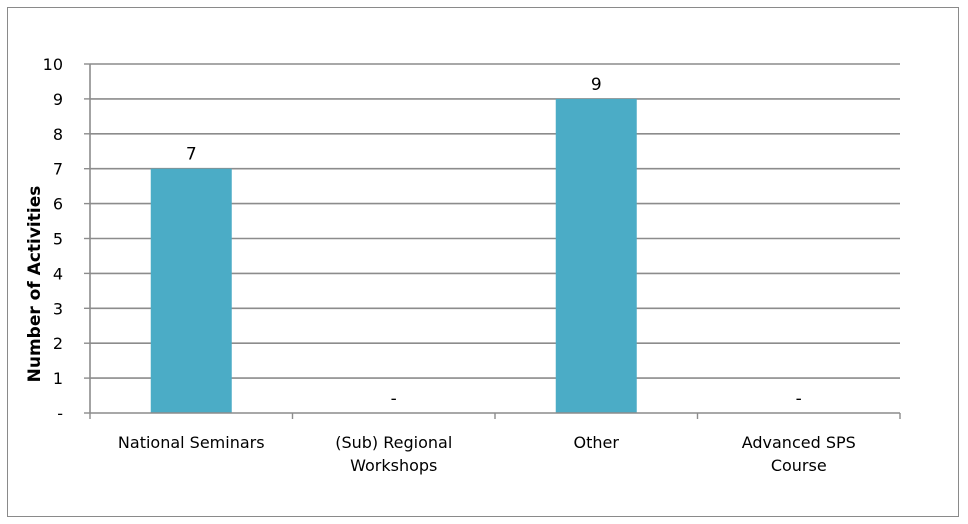 The image size is (968, 524). I want to click on y-tick-label: 8, so click(58, 134).